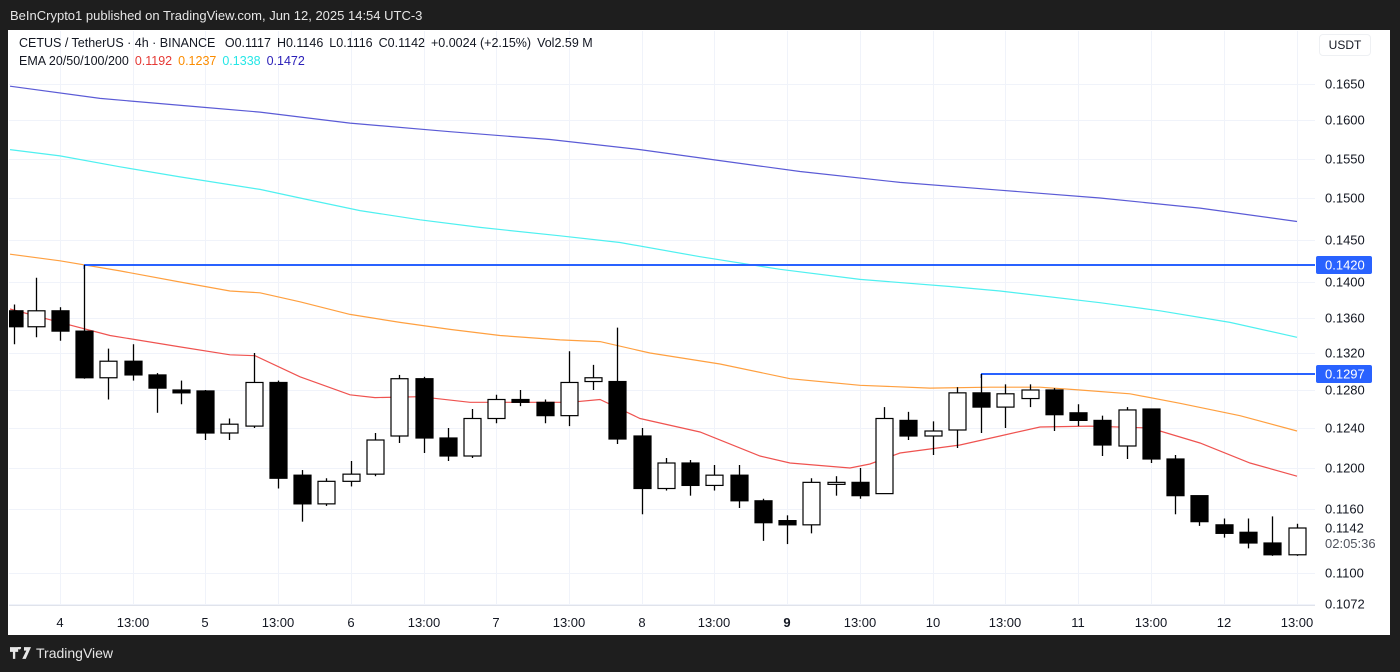 This screenshot has height=672, width=1400. I want to click on price-tick: 0.1320, so click(1345, 353).